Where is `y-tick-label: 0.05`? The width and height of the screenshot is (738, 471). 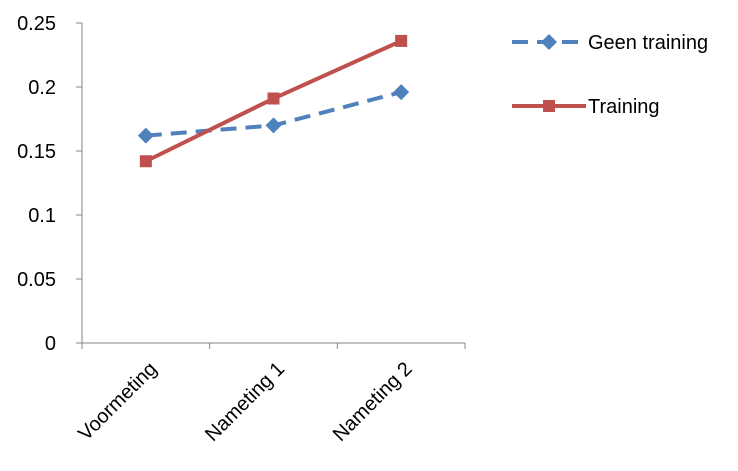 y-tick-label: 0.05 is located at coordinates (36, 280).